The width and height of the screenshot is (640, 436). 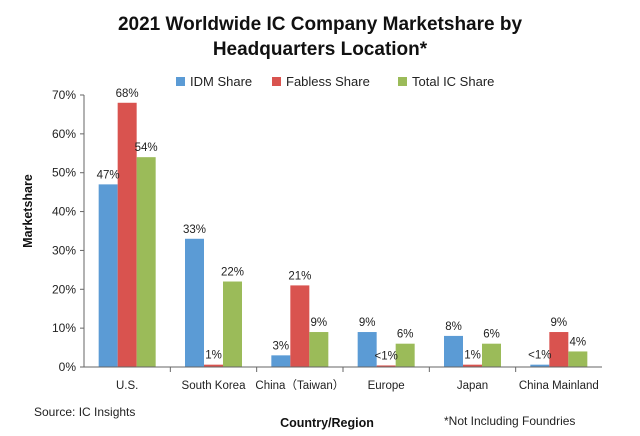 I want to click on y-tick-label: 10%, so click(x=64, y=328).